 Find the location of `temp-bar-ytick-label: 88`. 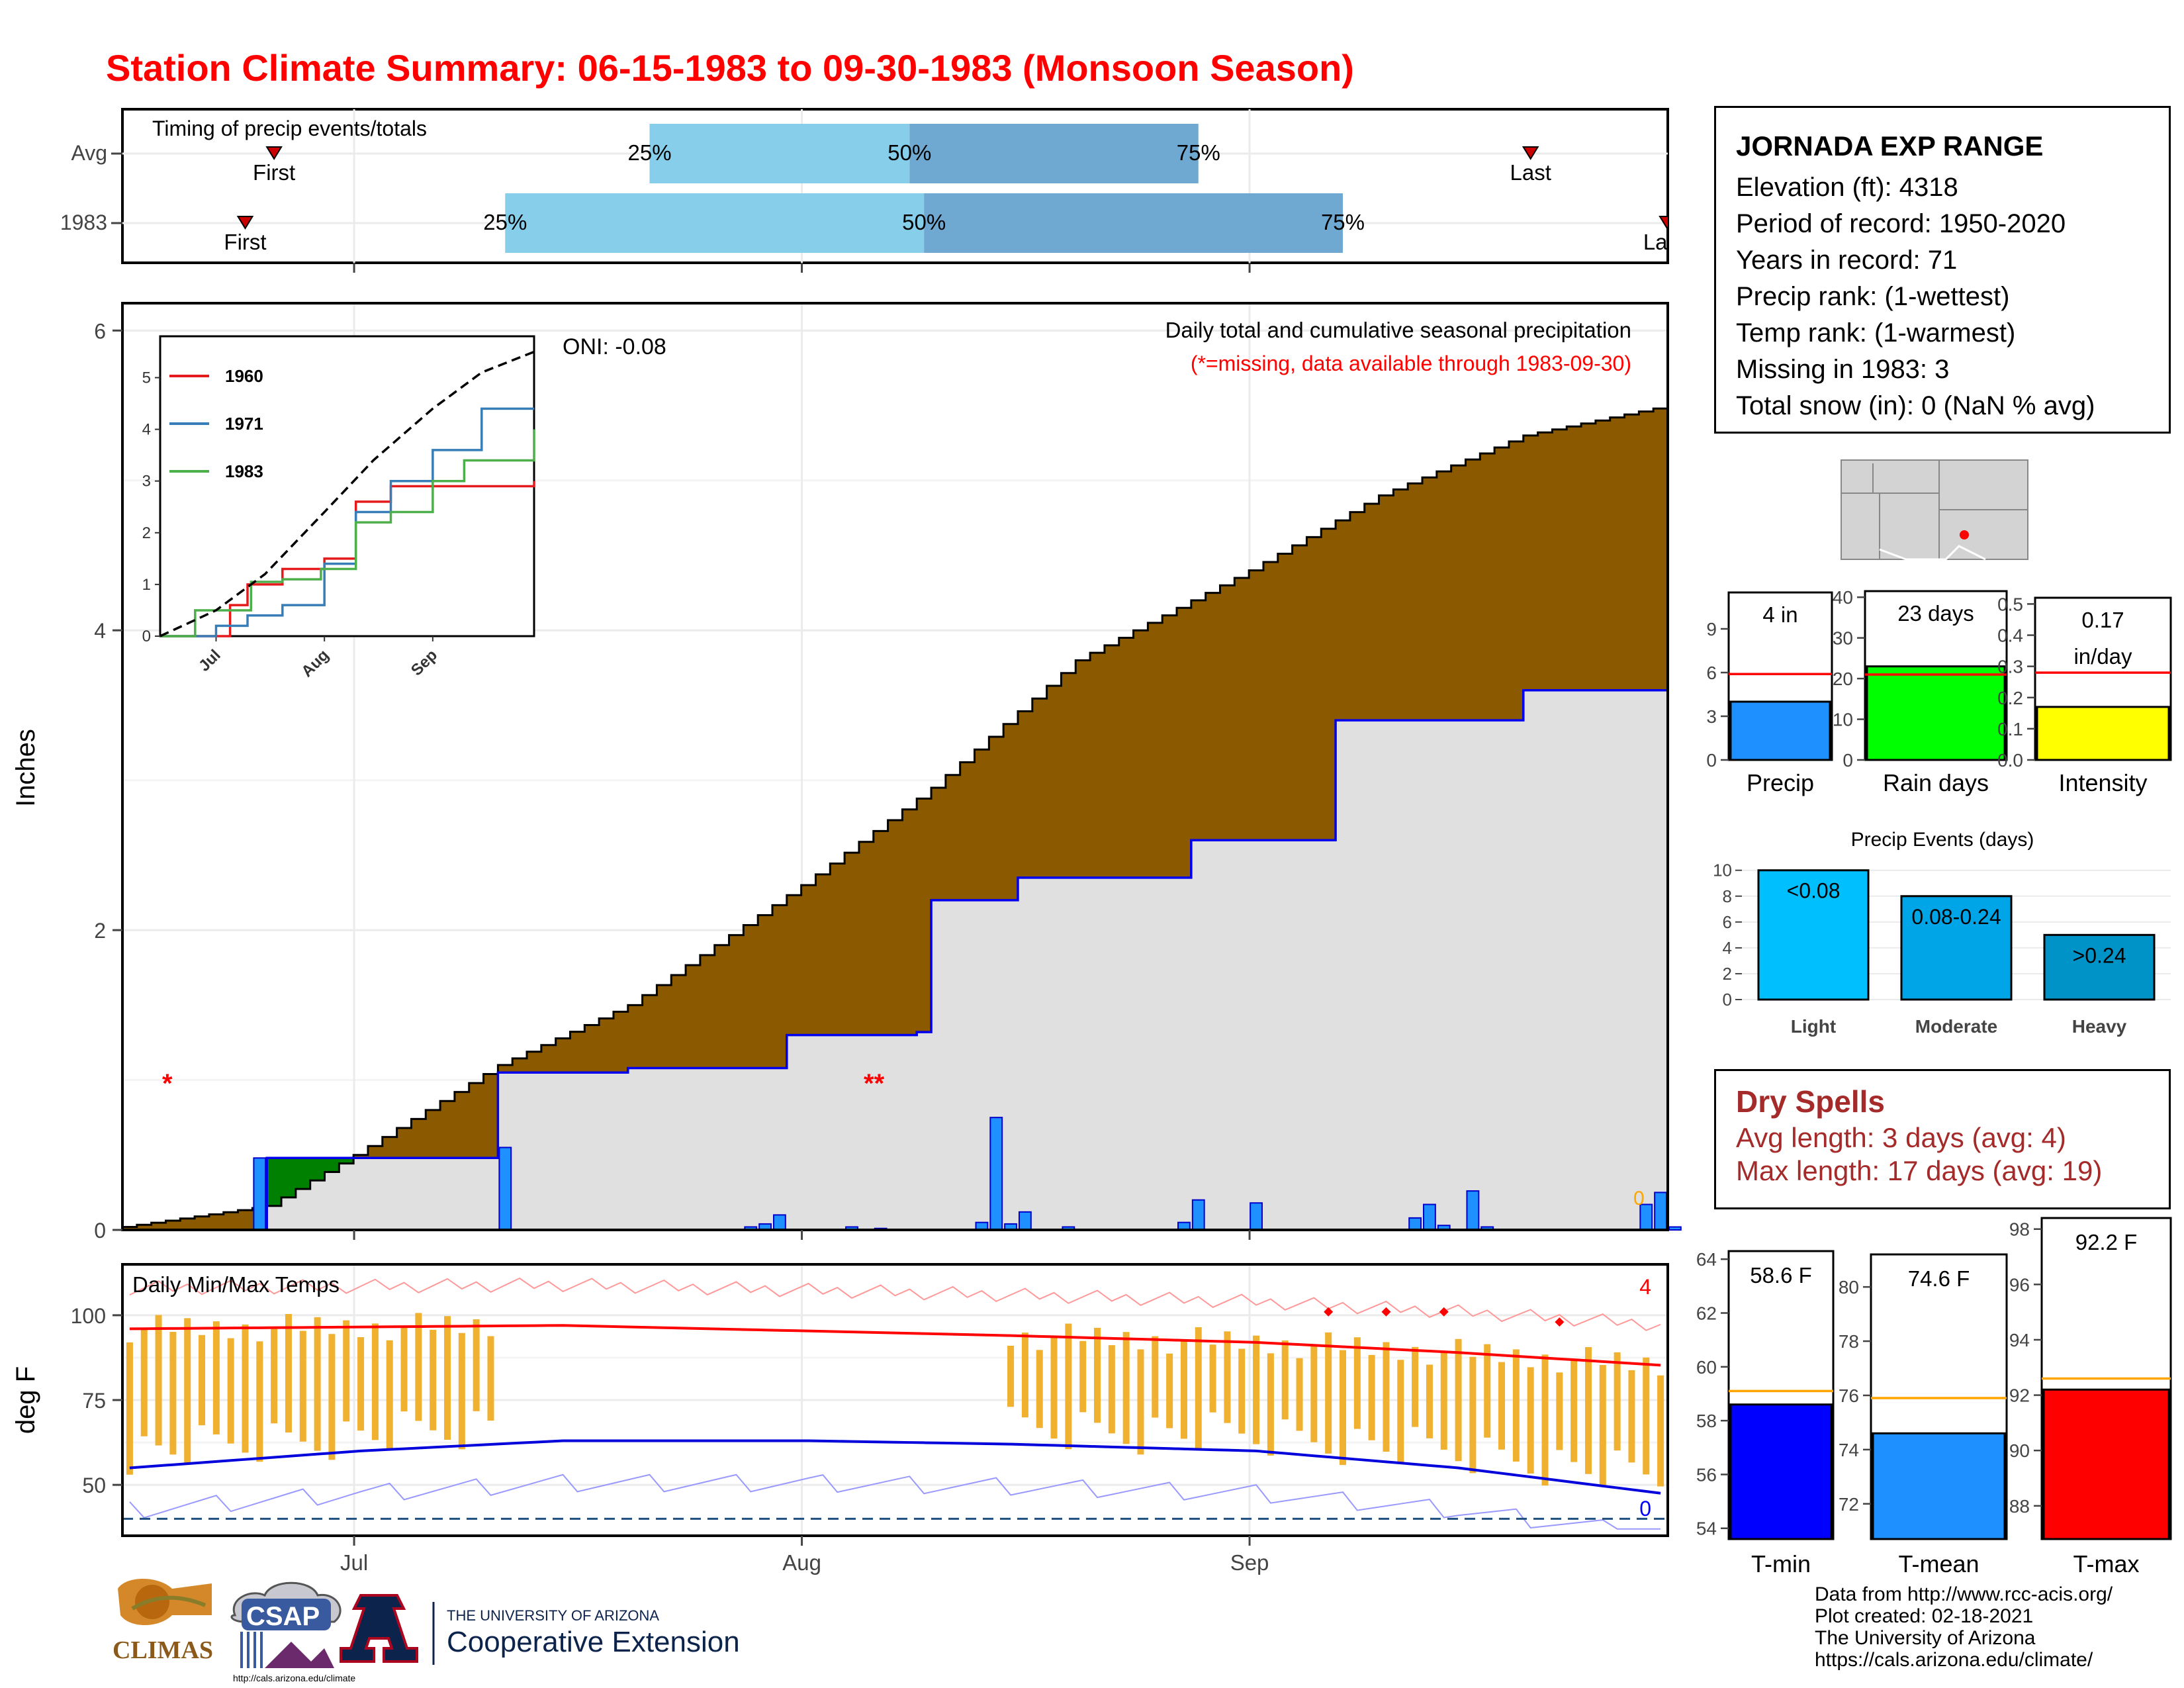

temp-bar-ytick-label: 88 is located at coordinates (2019, 1506).